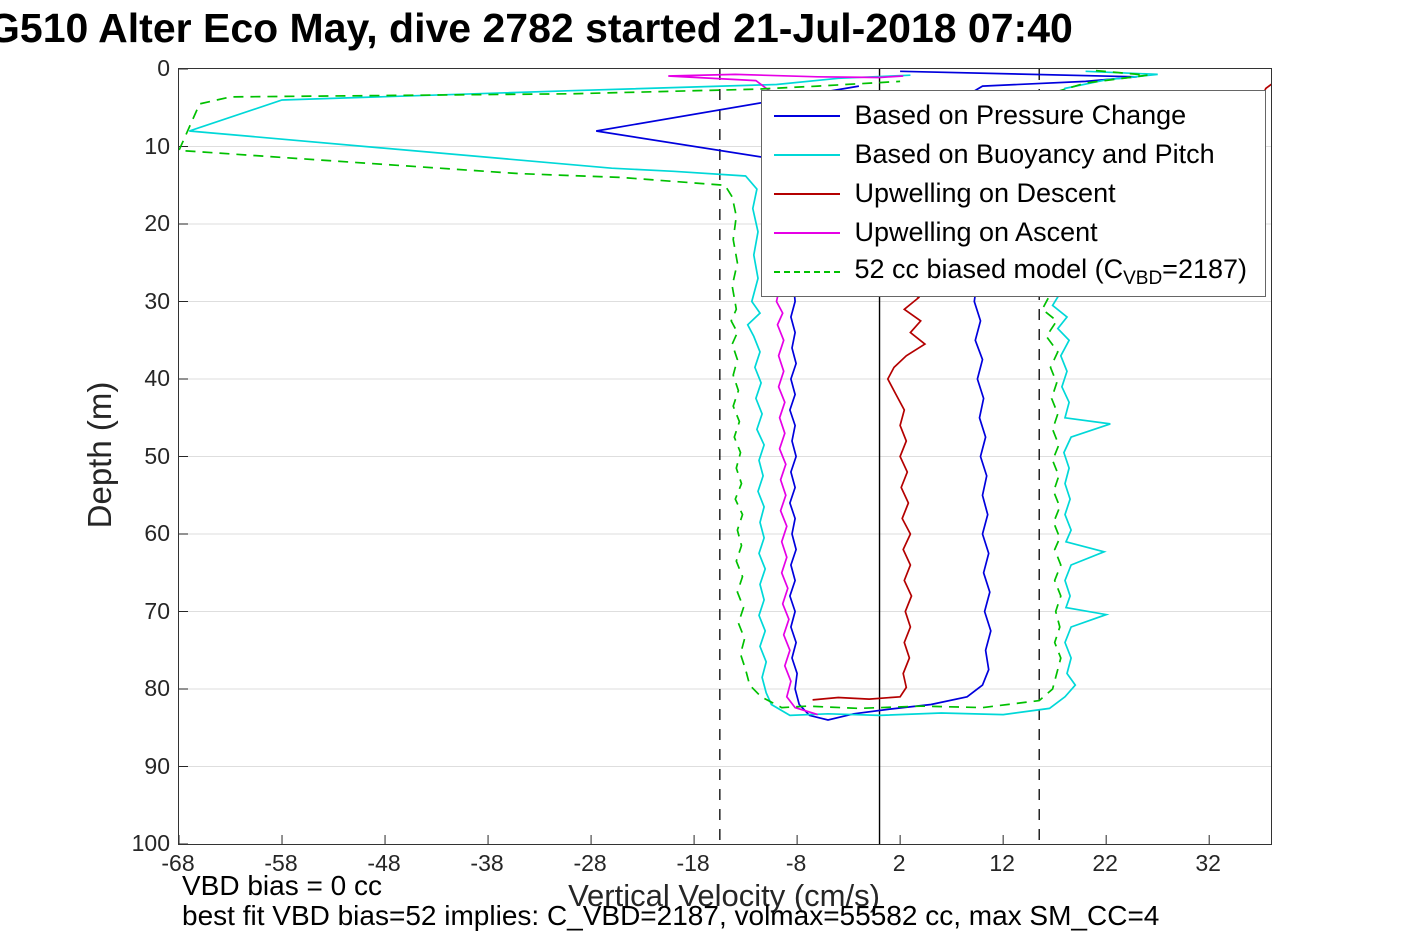 The width and height of the screenshot is (1417, 945). I want to click on y-tick-label: 20, so click(157, 223).